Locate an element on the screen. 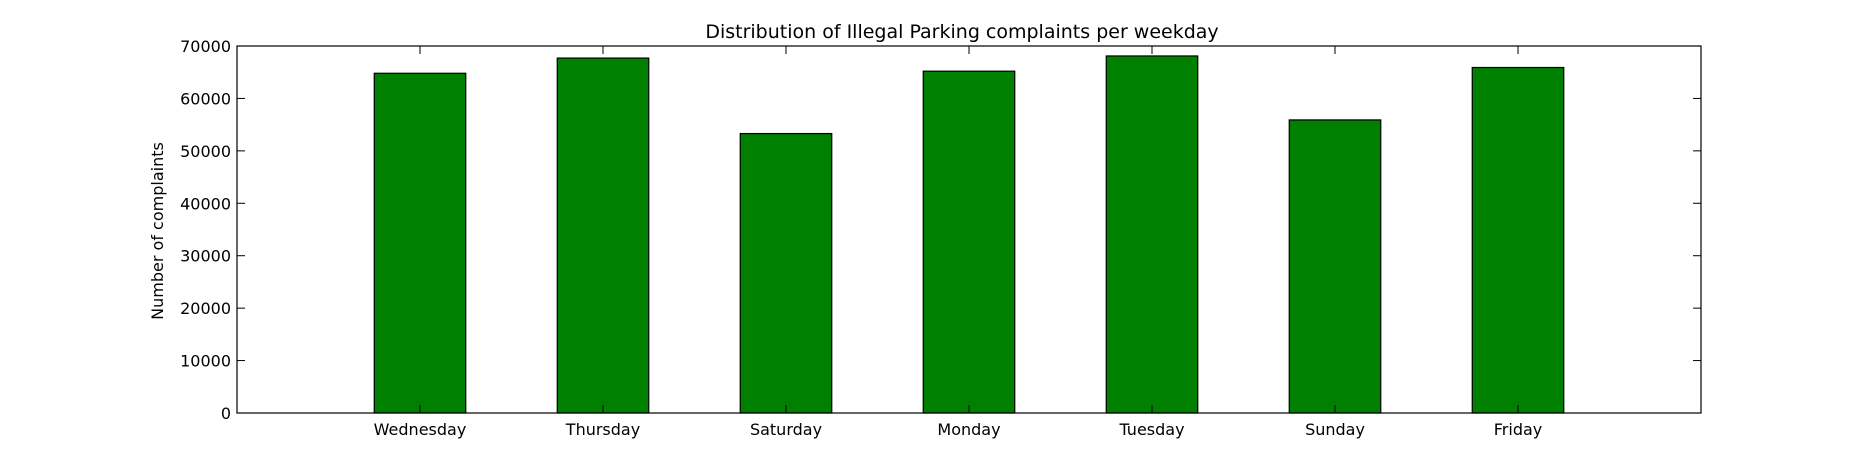  y-tick-label: 0 is located at coordinates (226, 413).